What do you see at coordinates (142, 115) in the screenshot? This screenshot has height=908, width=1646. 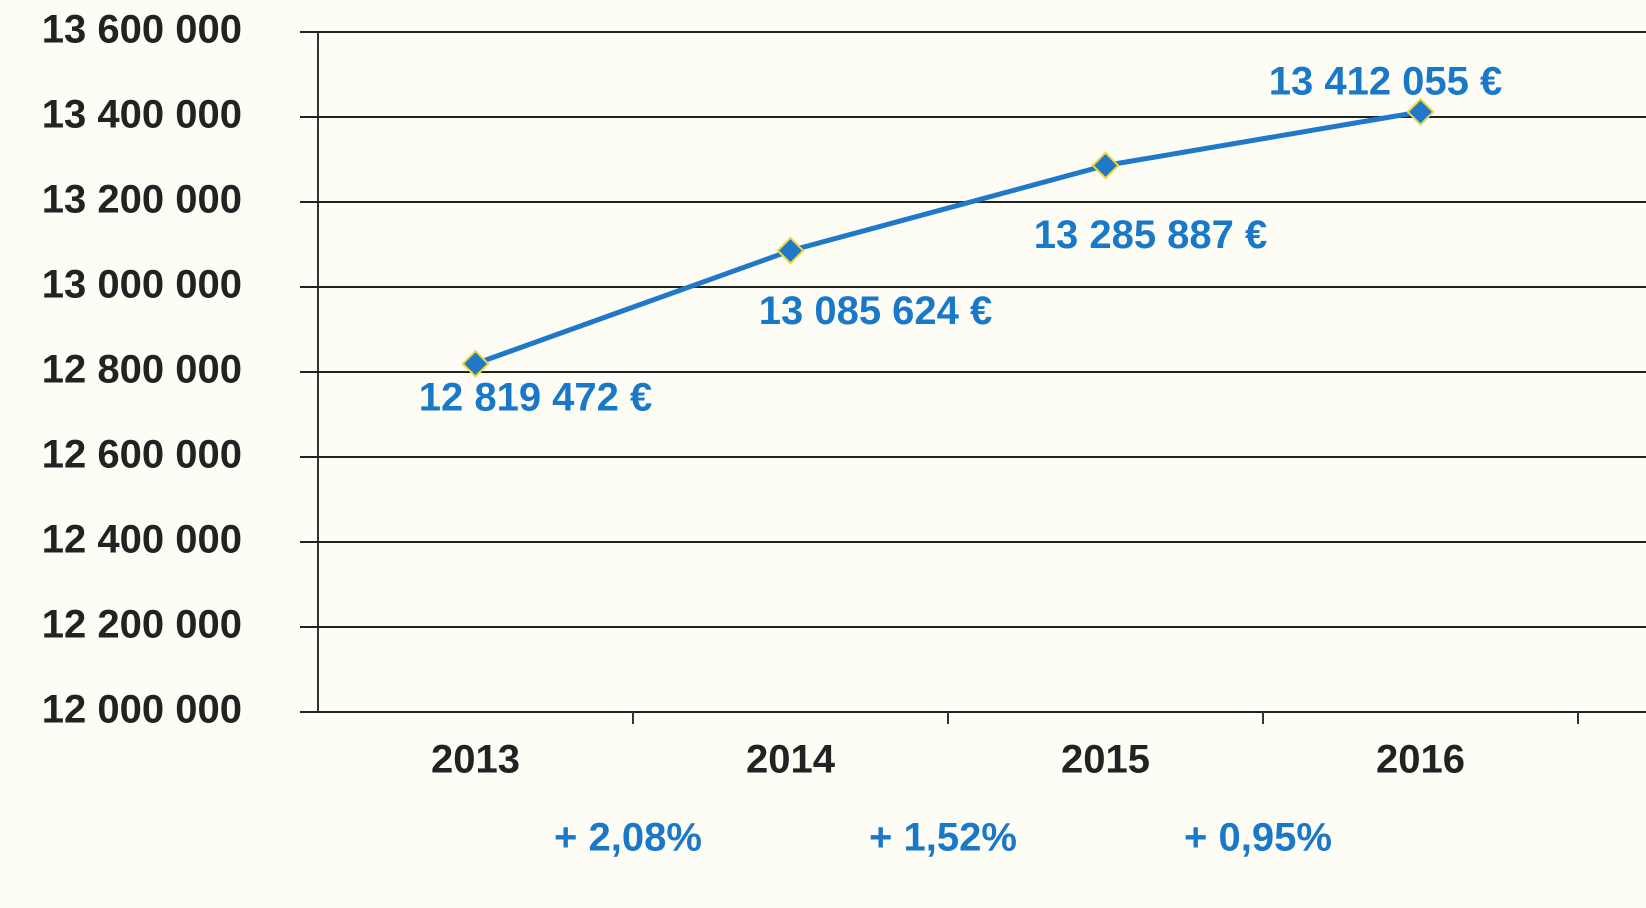 I see `y-tick-label: 13 400 000` at bounding box center [142, 115].